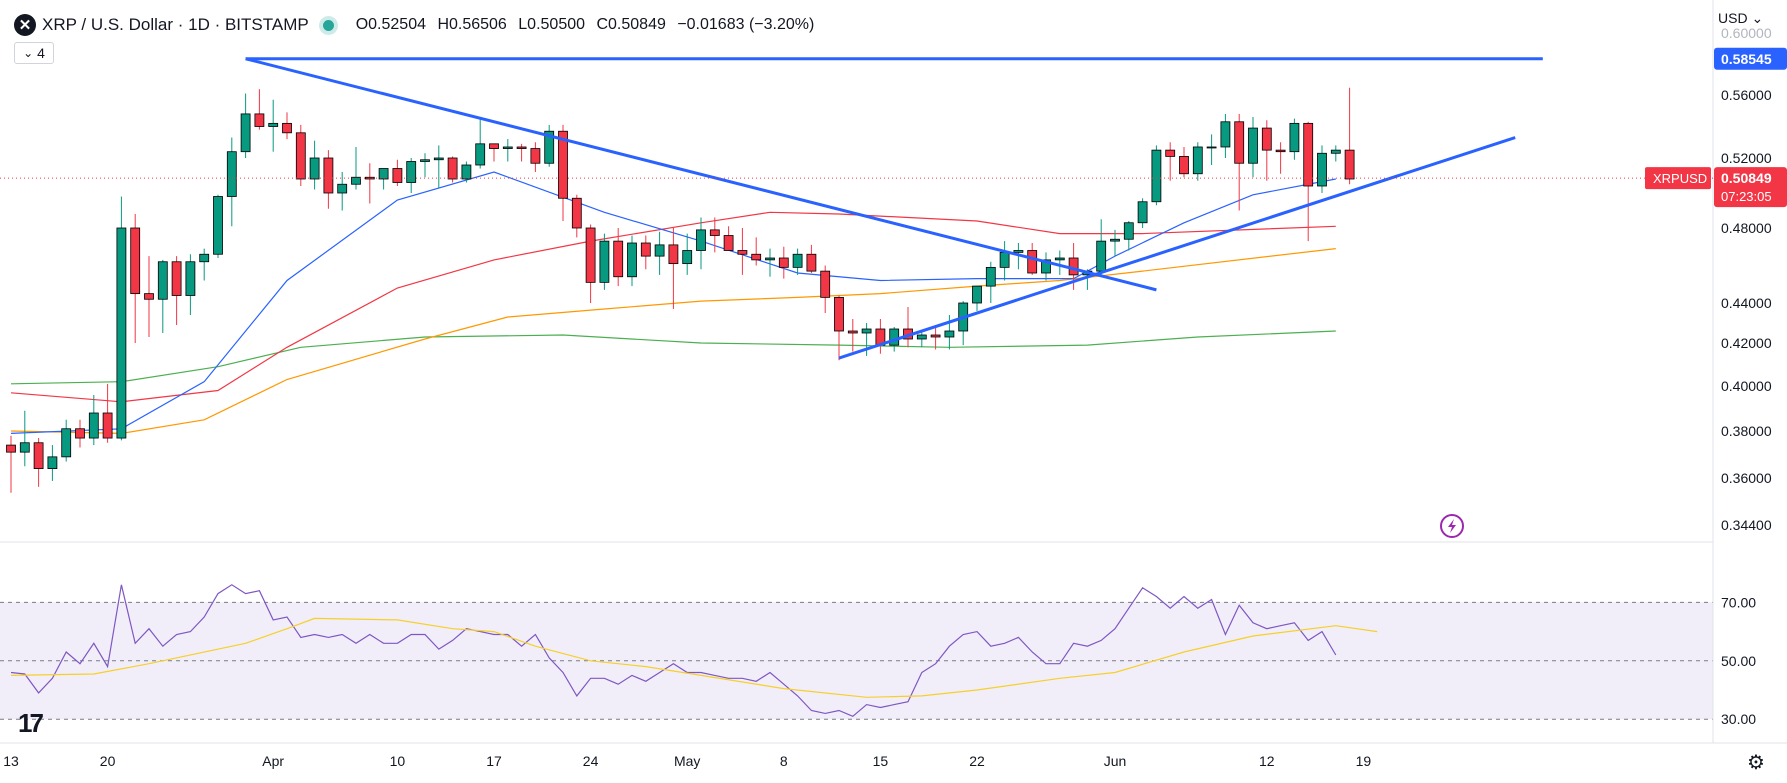  What do you see at coordinates (34, 53) in the screenshot?
I see `indicator-toggle-button: ⌄ 4` at bounding box center [34, 53].